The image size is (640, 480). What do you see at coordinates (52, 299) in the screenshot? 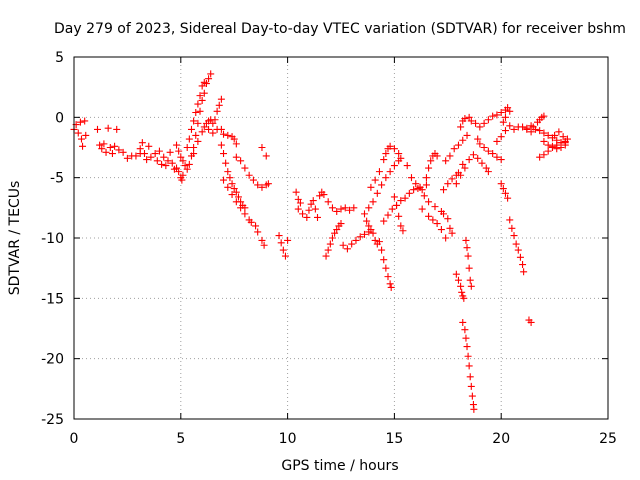
I see `y-tick-label: -15` at bounding box center [52, 299].